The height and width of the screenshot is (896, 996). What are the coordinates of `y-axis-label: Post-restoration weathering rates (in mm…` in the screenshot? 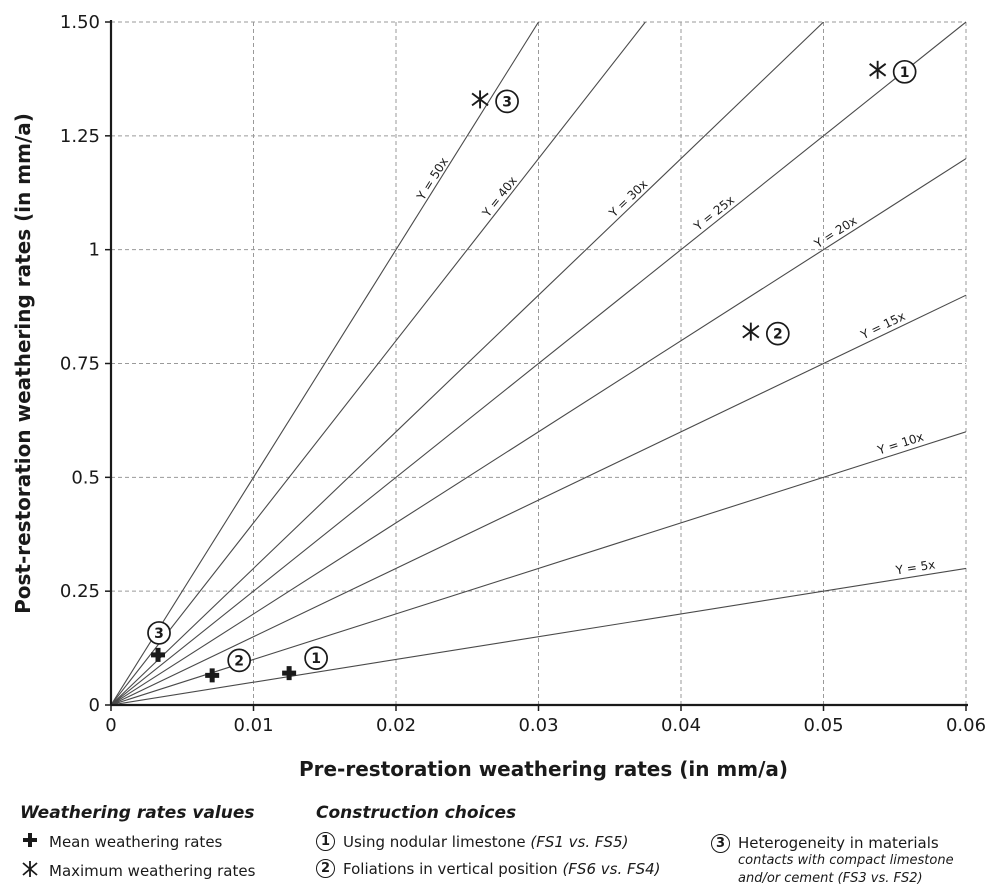 It's located at (23, 363).